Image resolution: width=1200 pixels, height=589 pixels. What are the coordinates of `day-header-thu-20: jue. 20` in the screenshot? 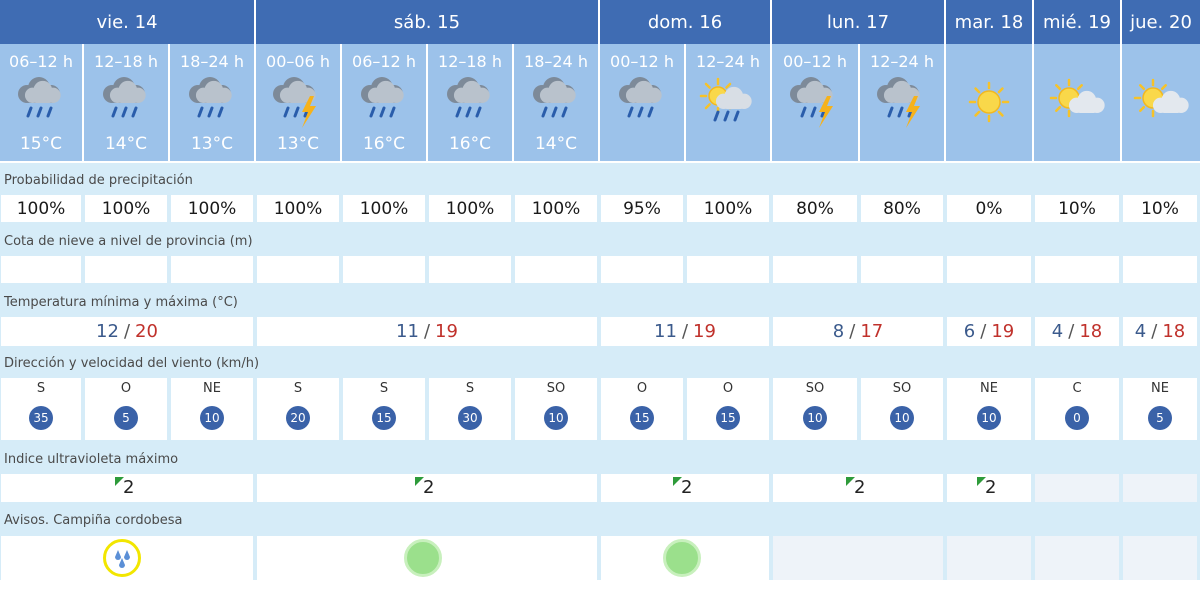 It's located at (1161, 22).